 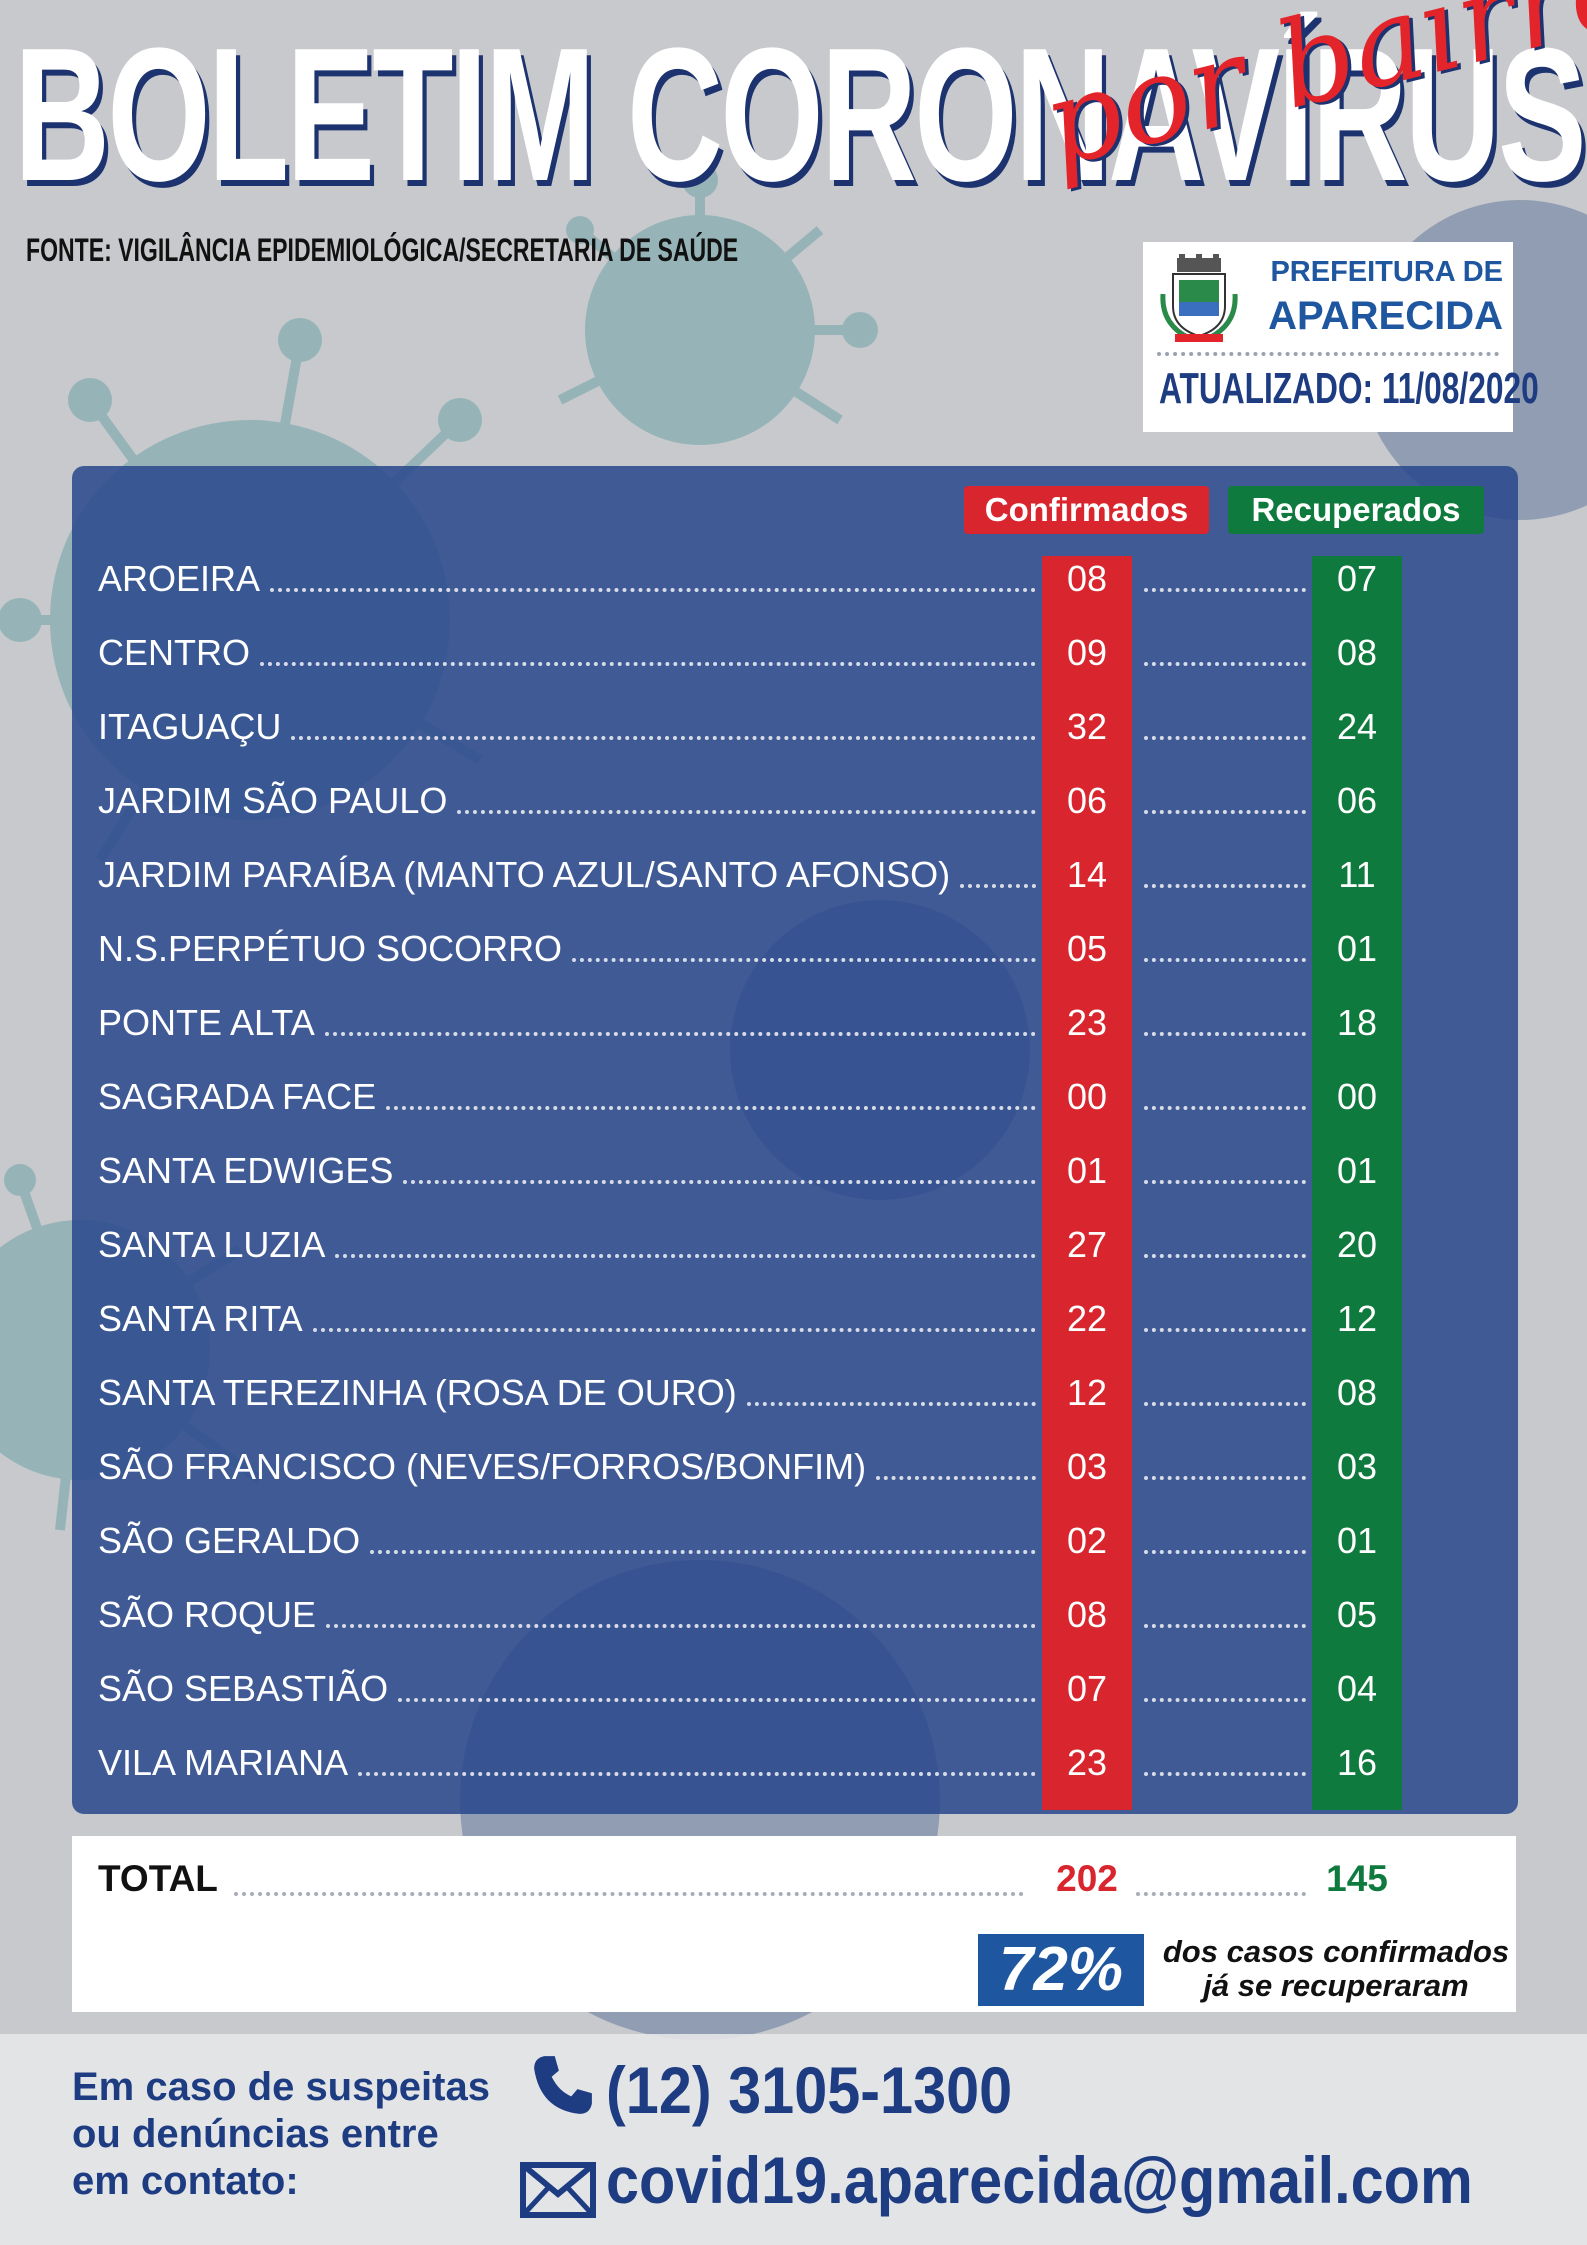 What do you see at coordinates (1087, 1878) in the screenshot?
I see `total-confirmed: 202` at bounding box center [1087, 1878].